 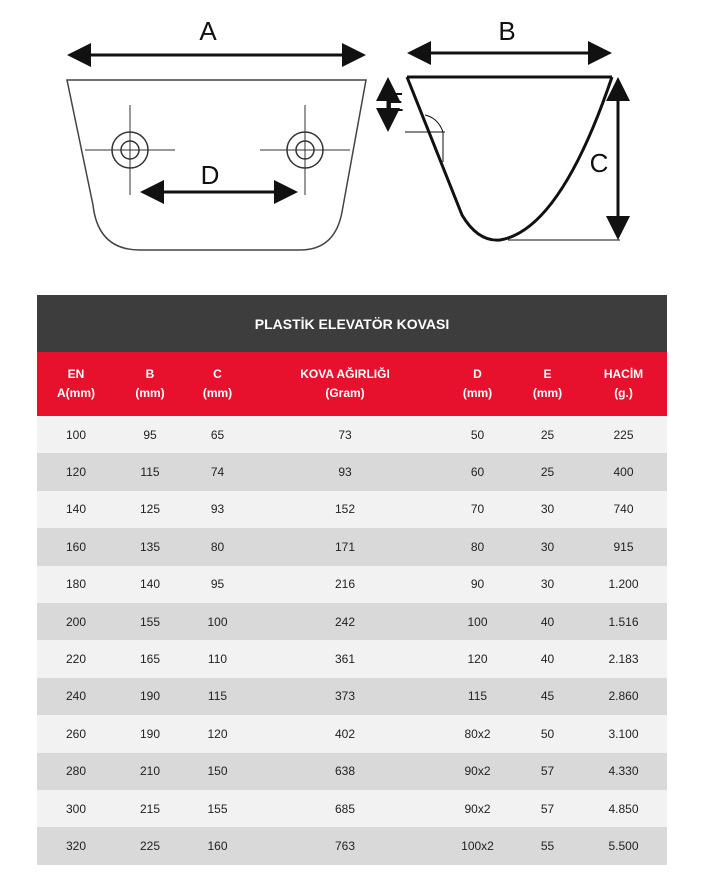 What do you see at coordinates (352, 696) in the screenshot?
I see `table-row: 240 190 115 373 115 45 2.860` at bounding box center [352, 696].